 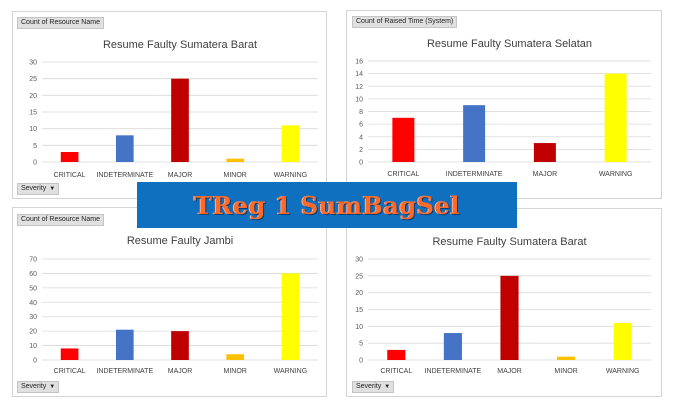 What do you see at coordinates (361, 150) in the screenshot?
I see `y-tick-label: 2` at bounding box center [361, 150].